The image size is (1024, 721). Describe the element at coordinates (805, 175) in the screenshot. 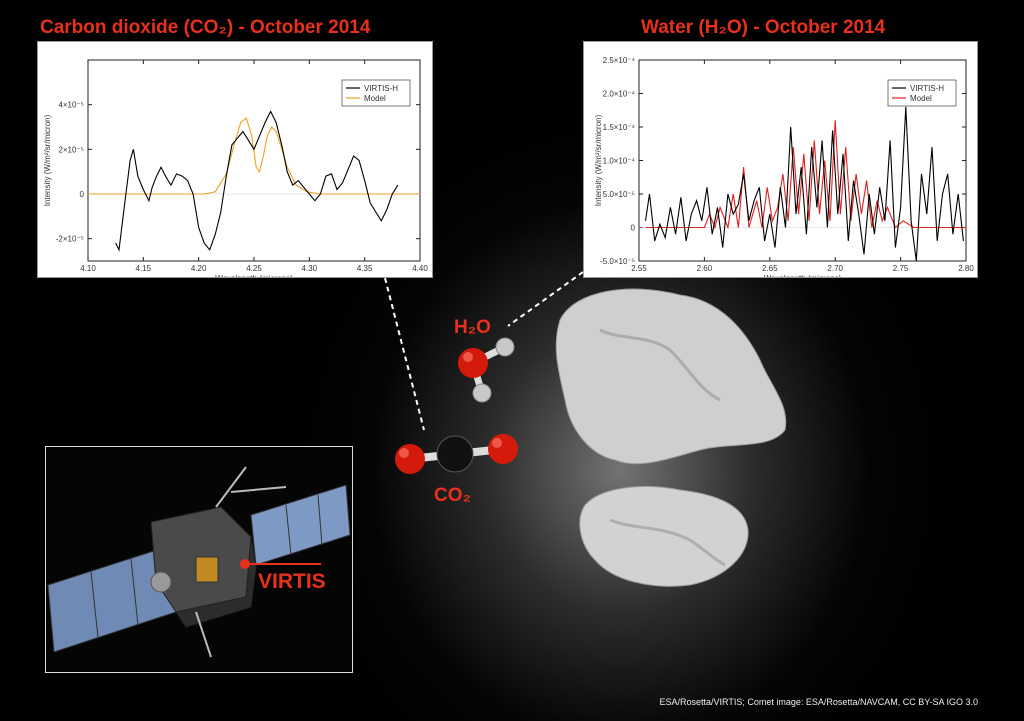

I see `h2o-series-model` at that location.